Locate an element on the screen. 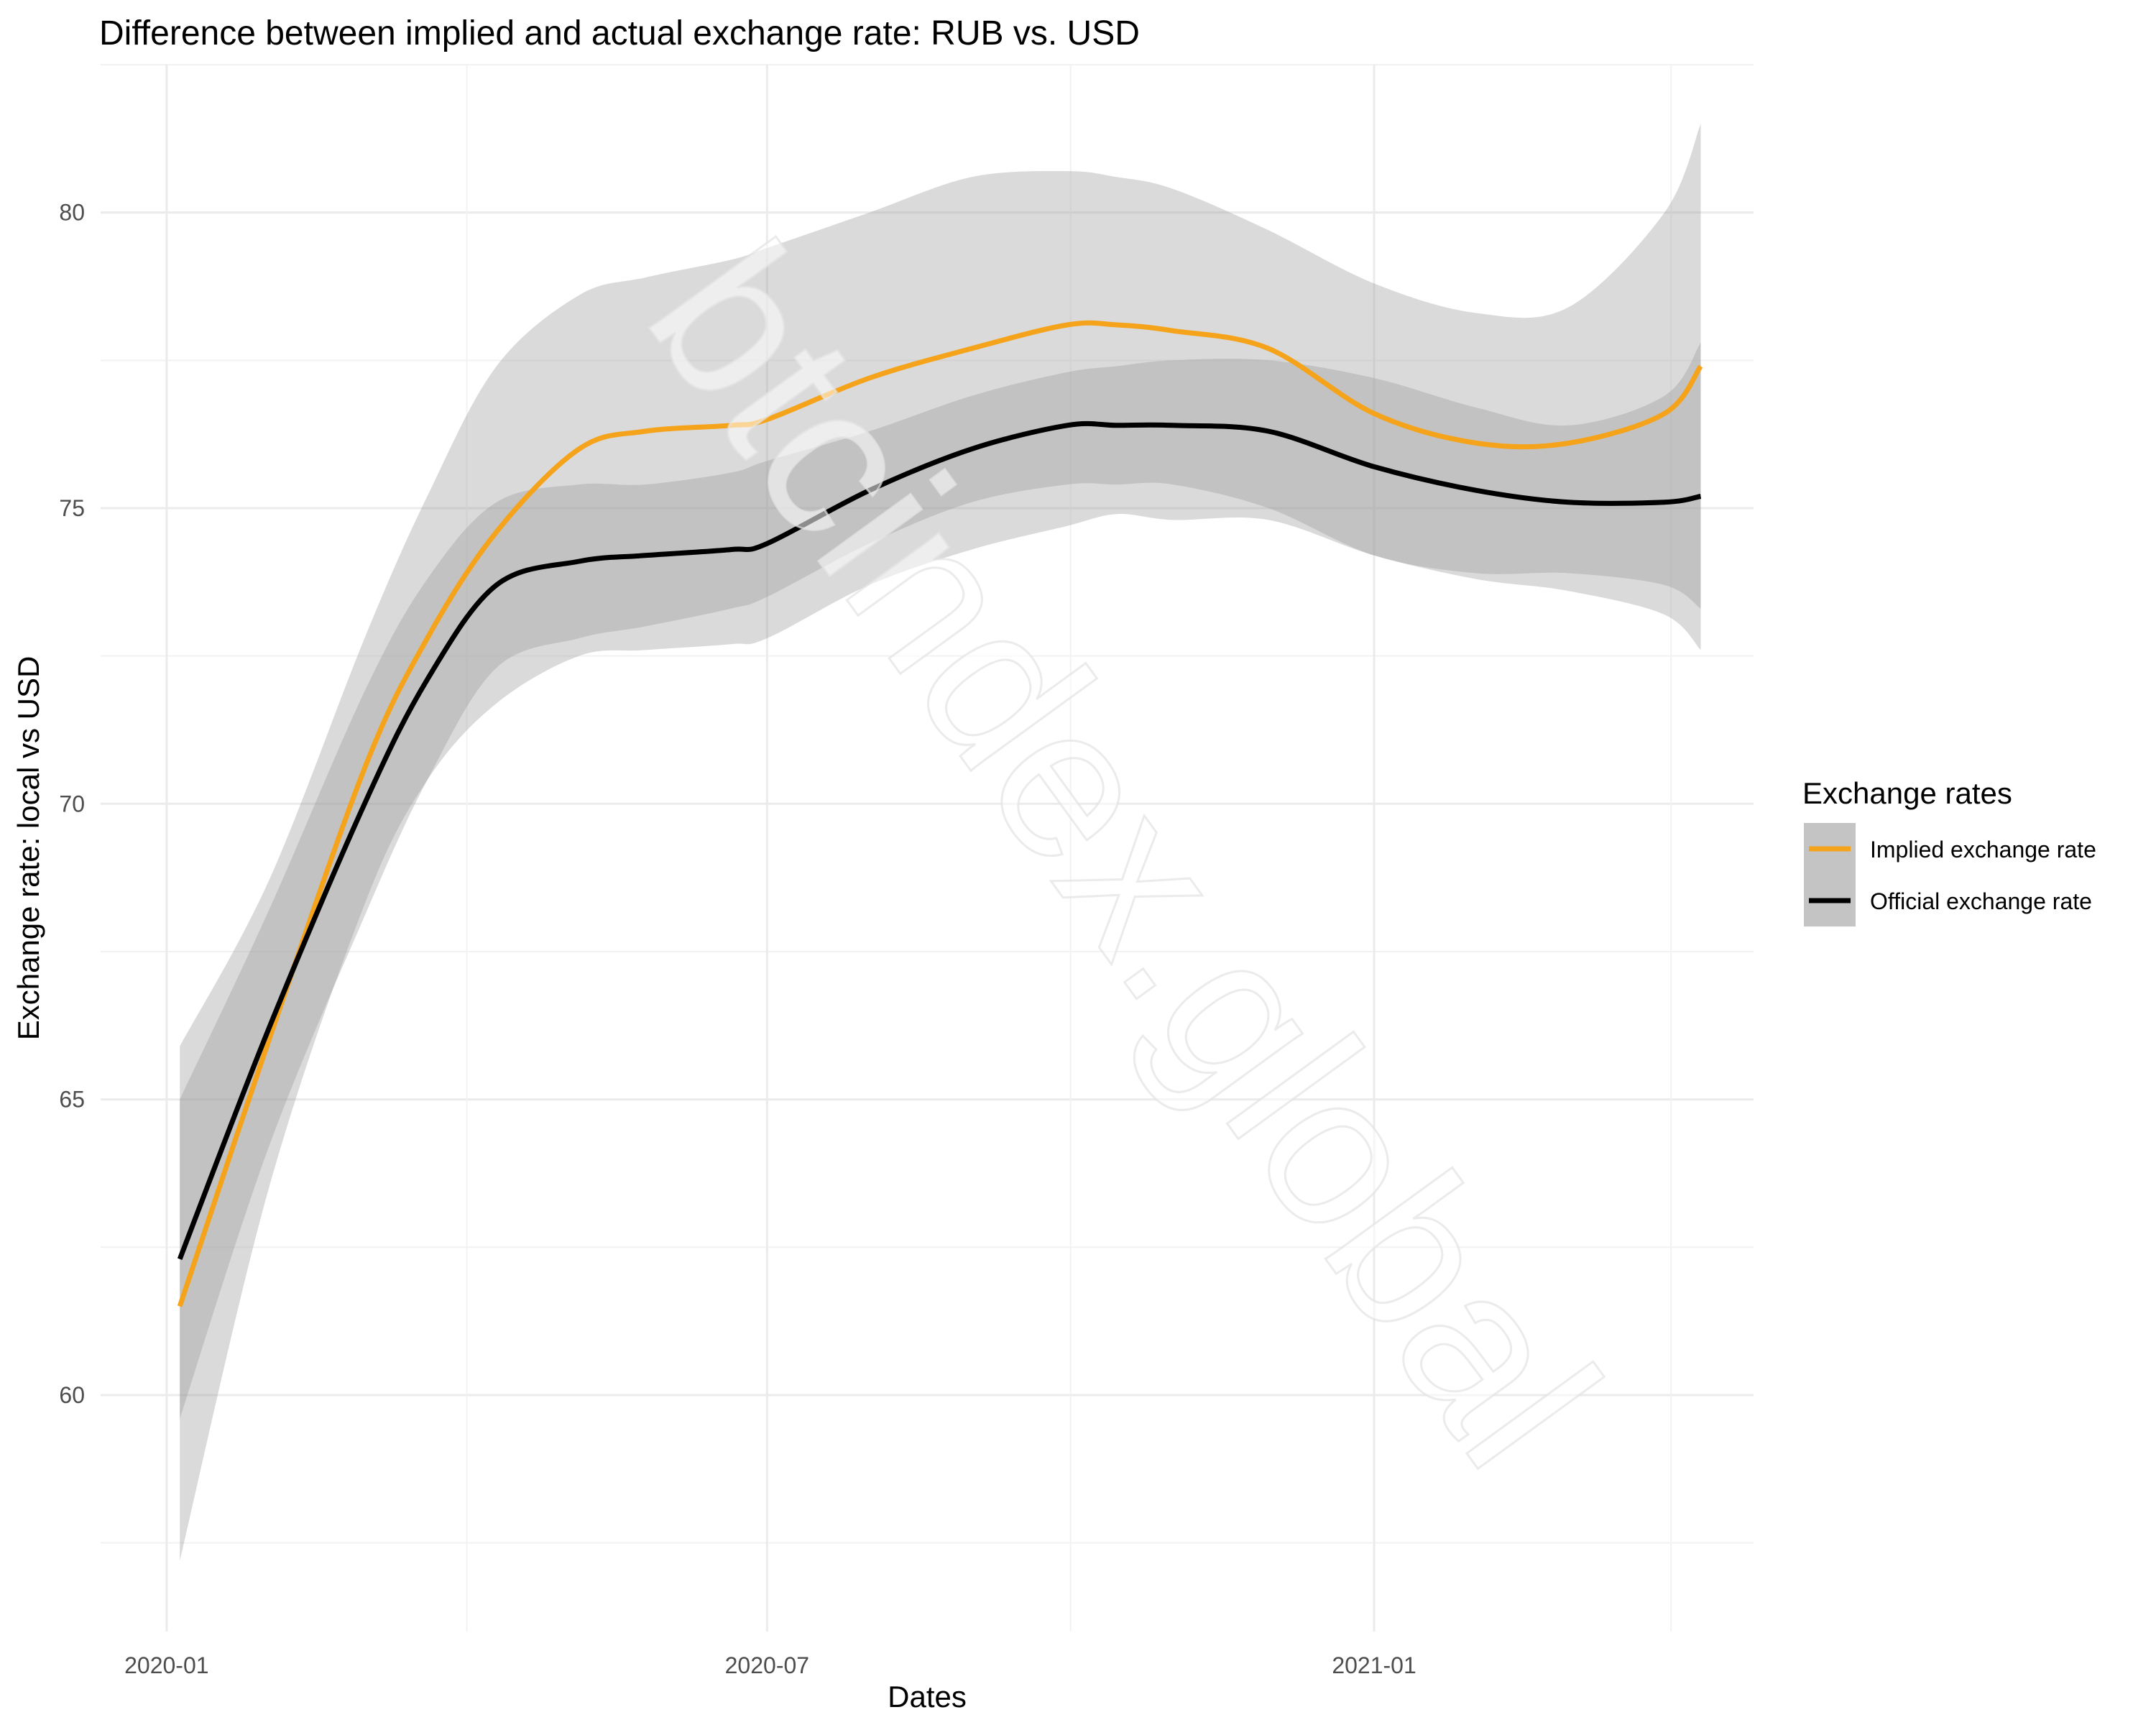 Image resolution: width=2156 pixels, height=1725 pixels. x-axis-ticks: 2020-01 2020-07 2021-01 is located at coordinates (770, 1665).